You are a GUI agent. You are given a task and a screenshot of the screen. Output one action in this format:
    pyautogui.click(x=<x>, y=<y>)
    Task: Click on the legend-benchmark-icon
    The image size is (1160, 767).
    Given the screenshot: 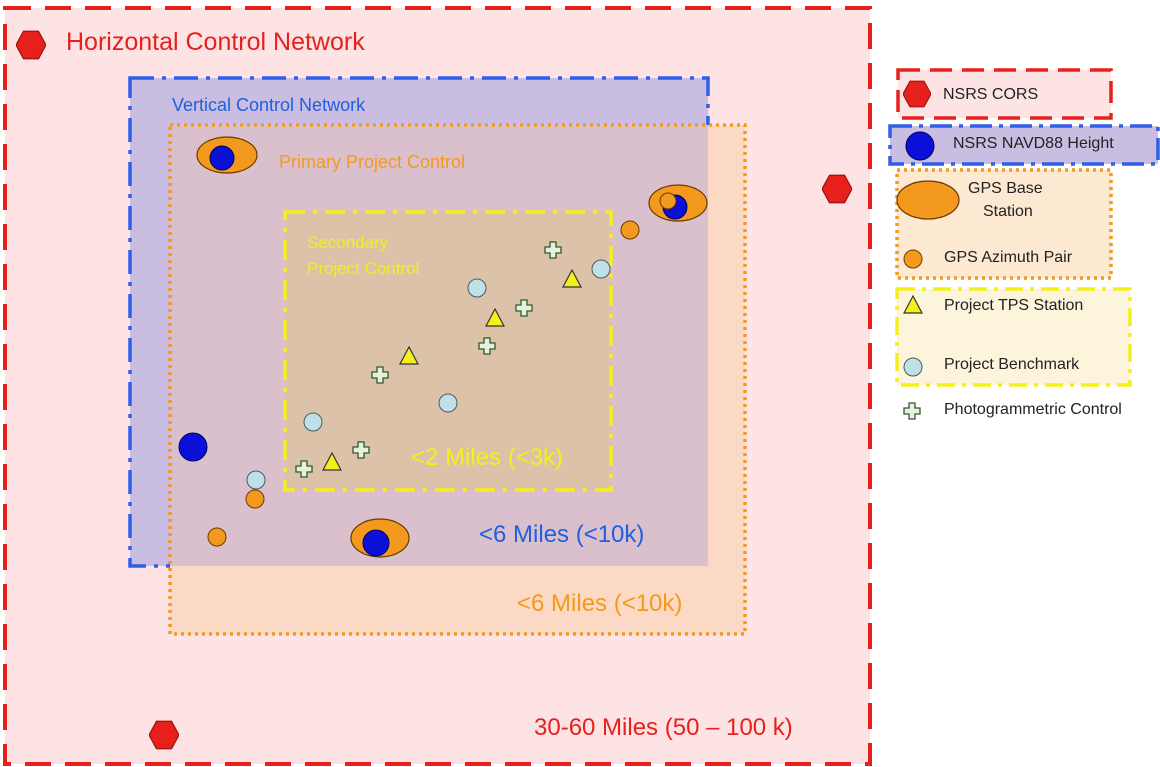 What is the action you would take?
    pyautogui.click(x=913, y=367)
    